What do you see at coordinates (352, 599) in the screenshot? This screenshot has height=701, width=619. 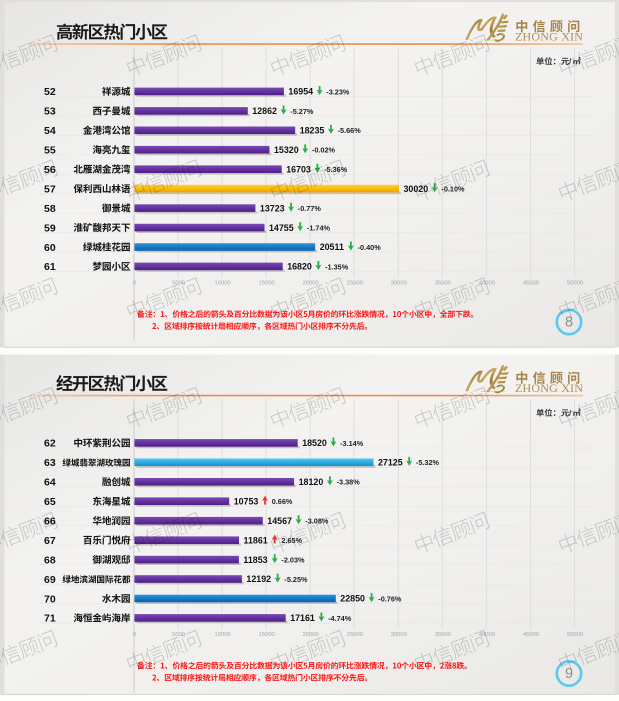 I see `svg-text: 22850` at bounding box center [352, 599].